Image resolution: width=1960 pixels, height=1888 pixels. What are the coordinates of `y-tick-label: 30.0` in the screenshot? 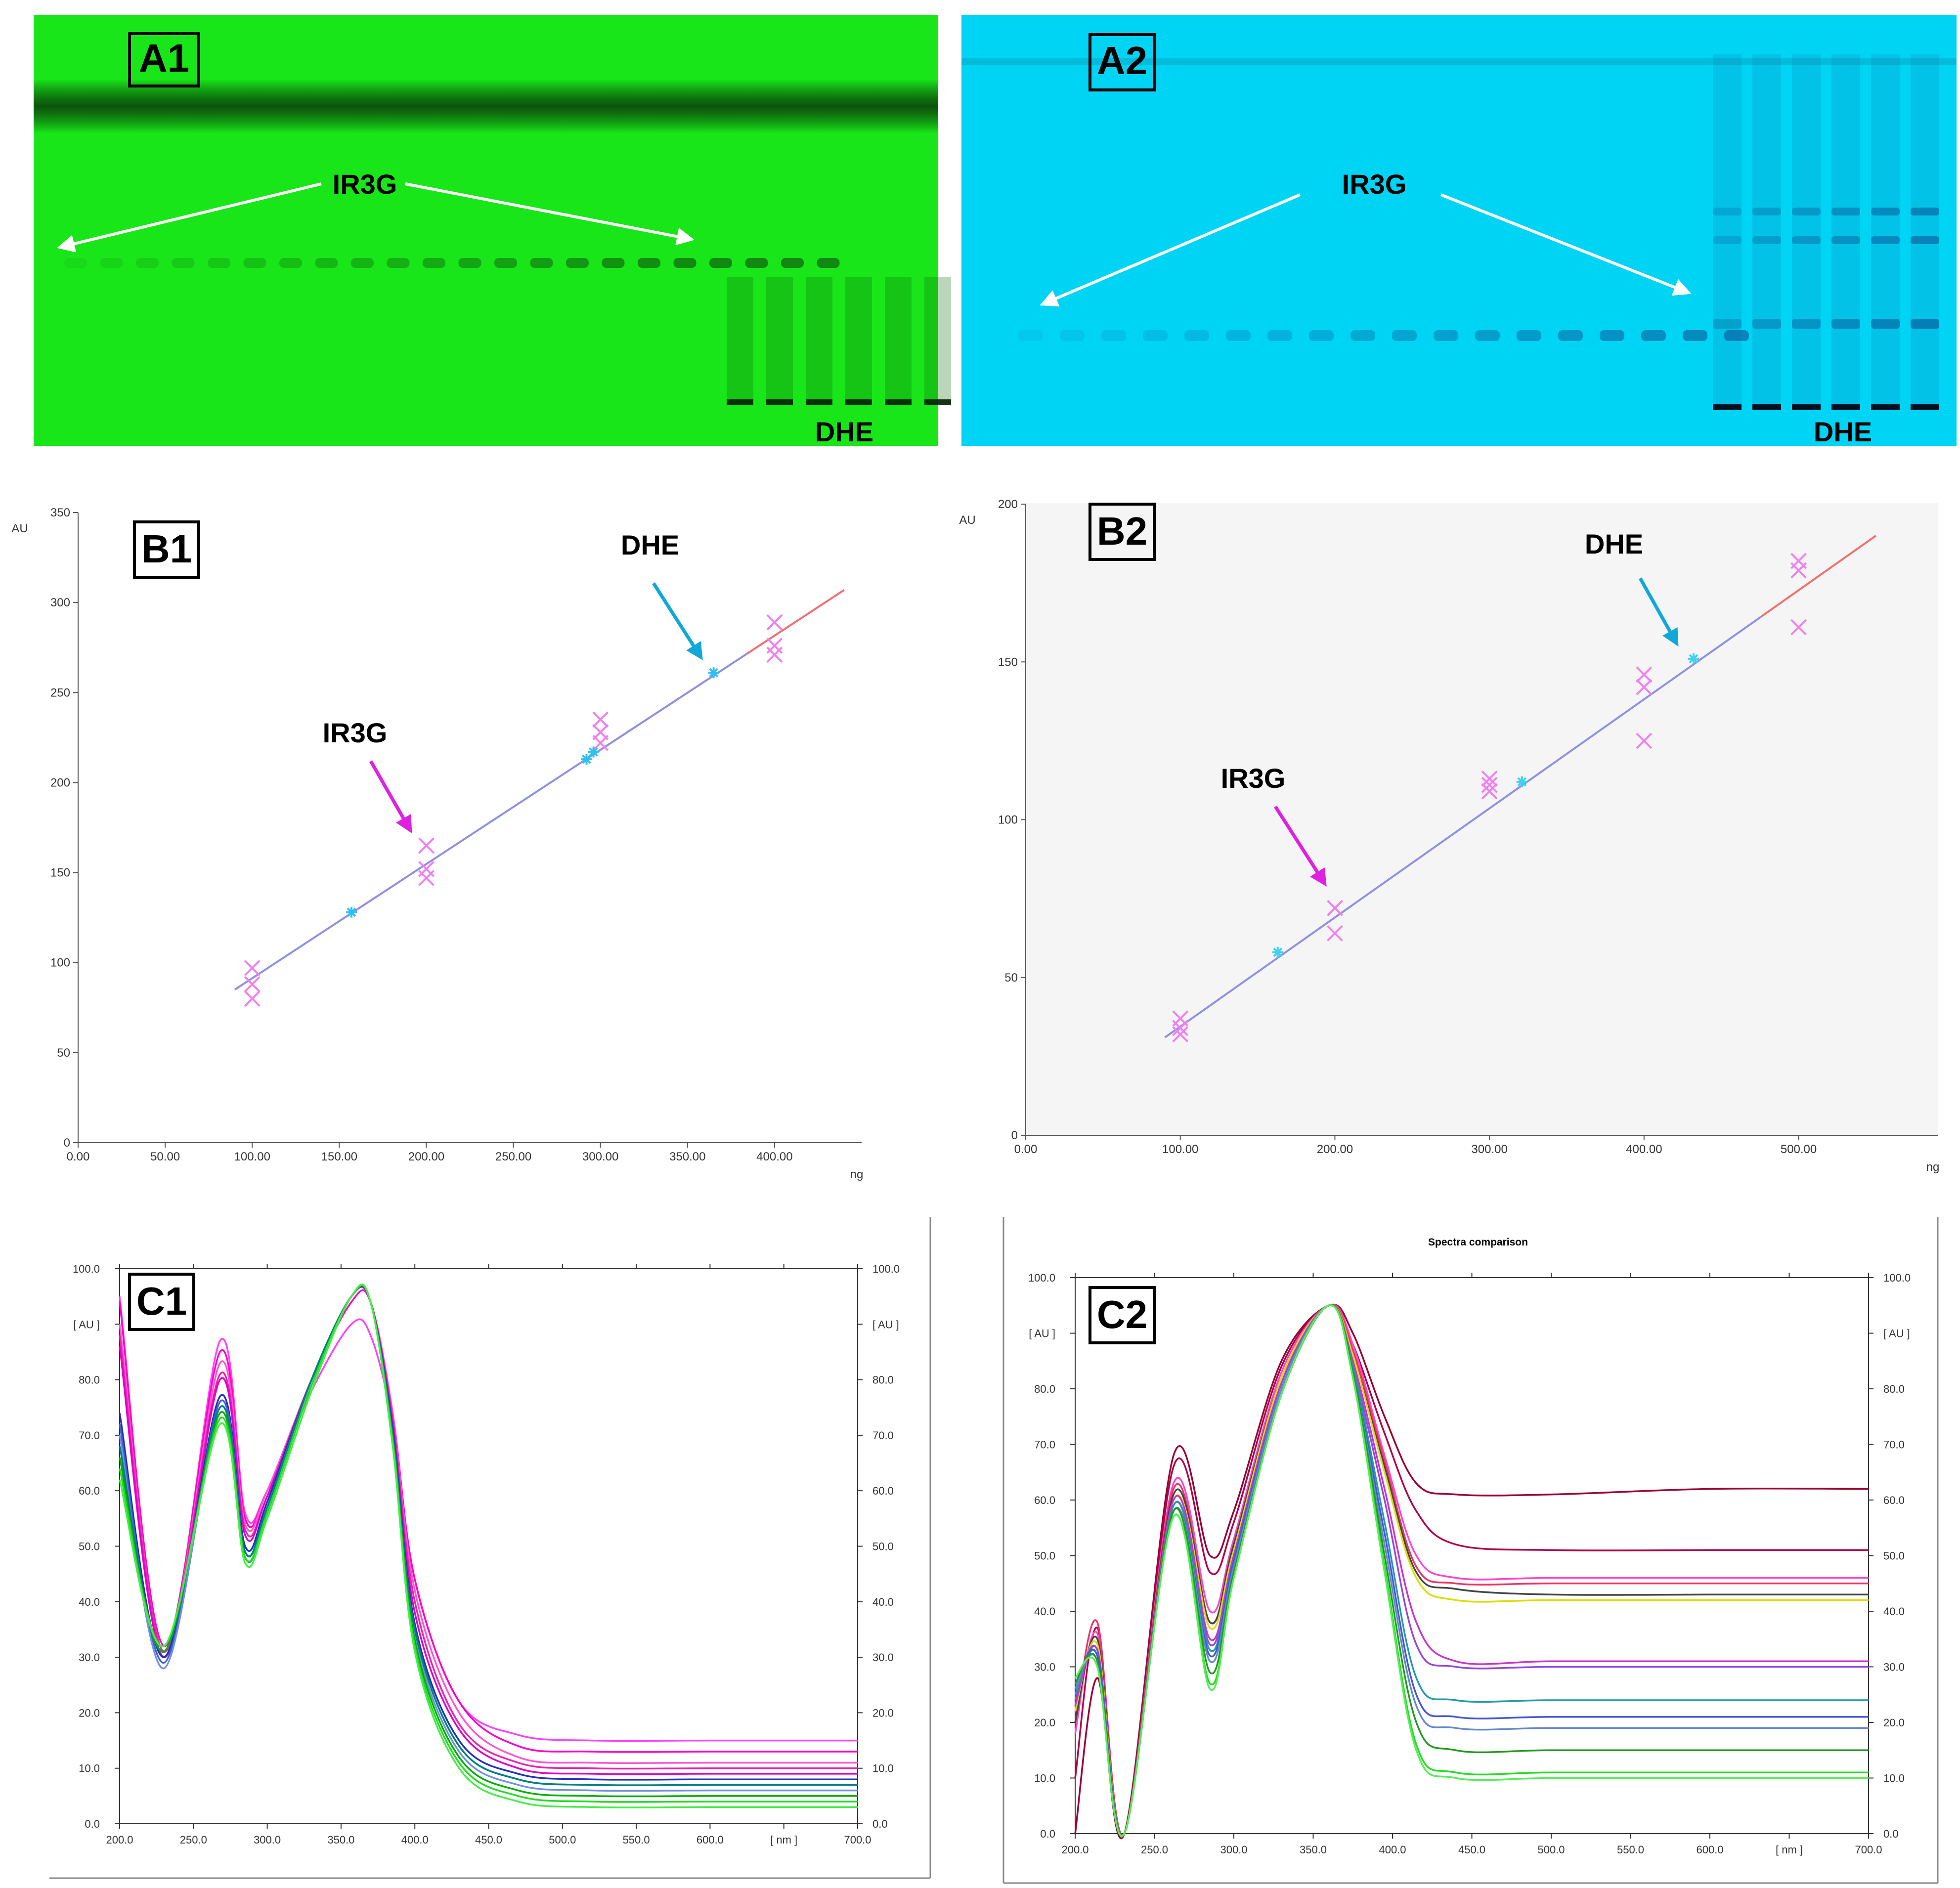 It's located at (89, 1657).